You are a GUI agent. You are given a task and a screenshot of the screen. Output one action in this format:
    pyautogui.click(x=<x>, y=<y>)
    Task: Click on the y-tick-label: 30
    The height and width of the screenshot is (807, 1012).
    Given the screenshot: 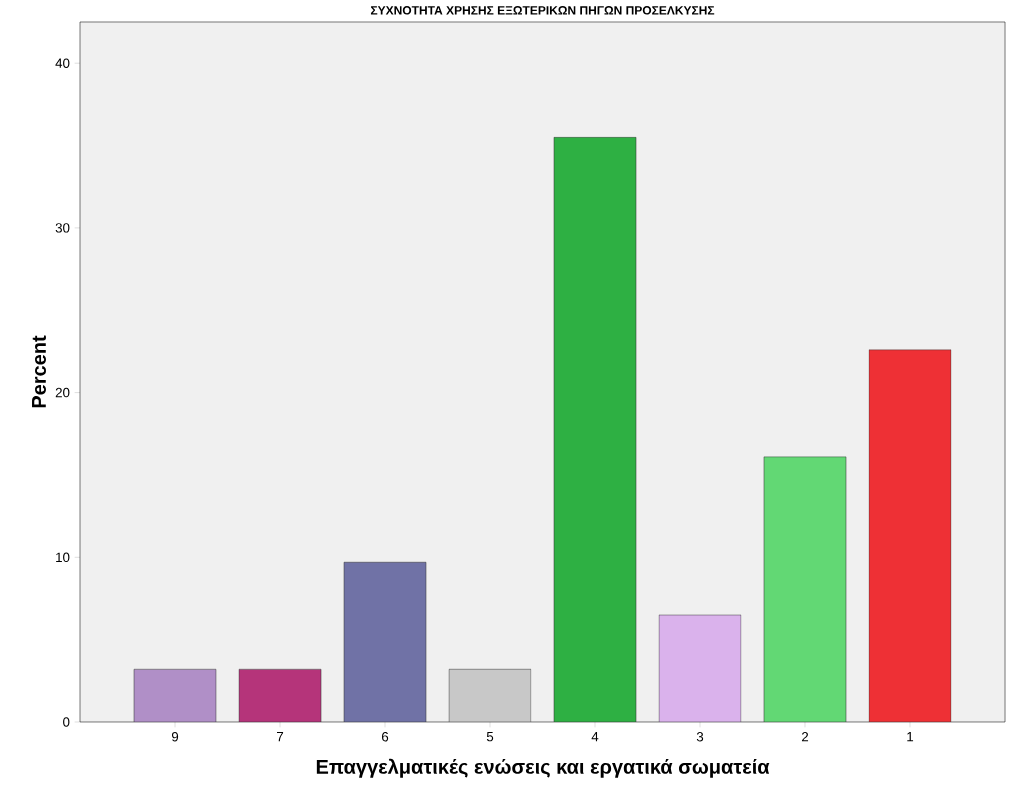 What is the action you would take?
    pyautogui.click(x=62, y=228)
    